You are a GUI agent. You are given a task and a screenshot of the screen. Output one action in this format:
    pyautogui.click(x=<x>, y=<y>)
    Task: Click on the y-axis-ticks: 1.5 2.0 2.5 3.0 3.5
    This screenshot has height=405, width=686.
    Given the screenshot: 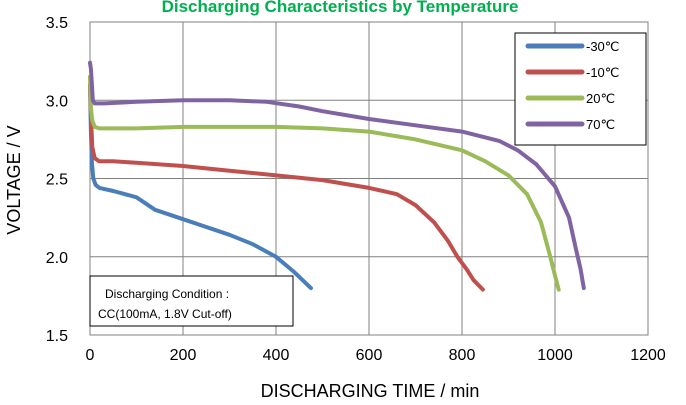 What is the action you would take?
    pyautogui.click(x=57, y=180)
    